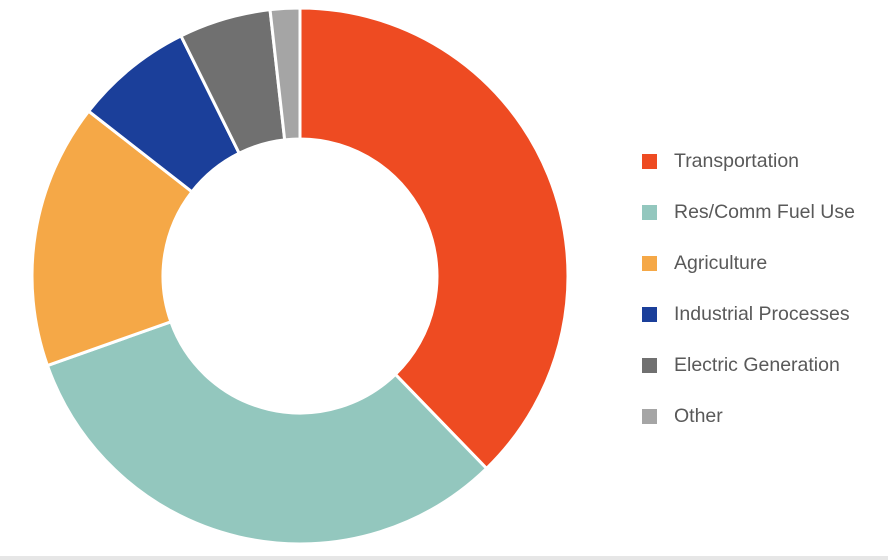 The width and height of the screenshot is (888, 560). I want to click on legend-item-res-comm-fuel-use: Res/Comm Fuel Use, so click(748, 212).